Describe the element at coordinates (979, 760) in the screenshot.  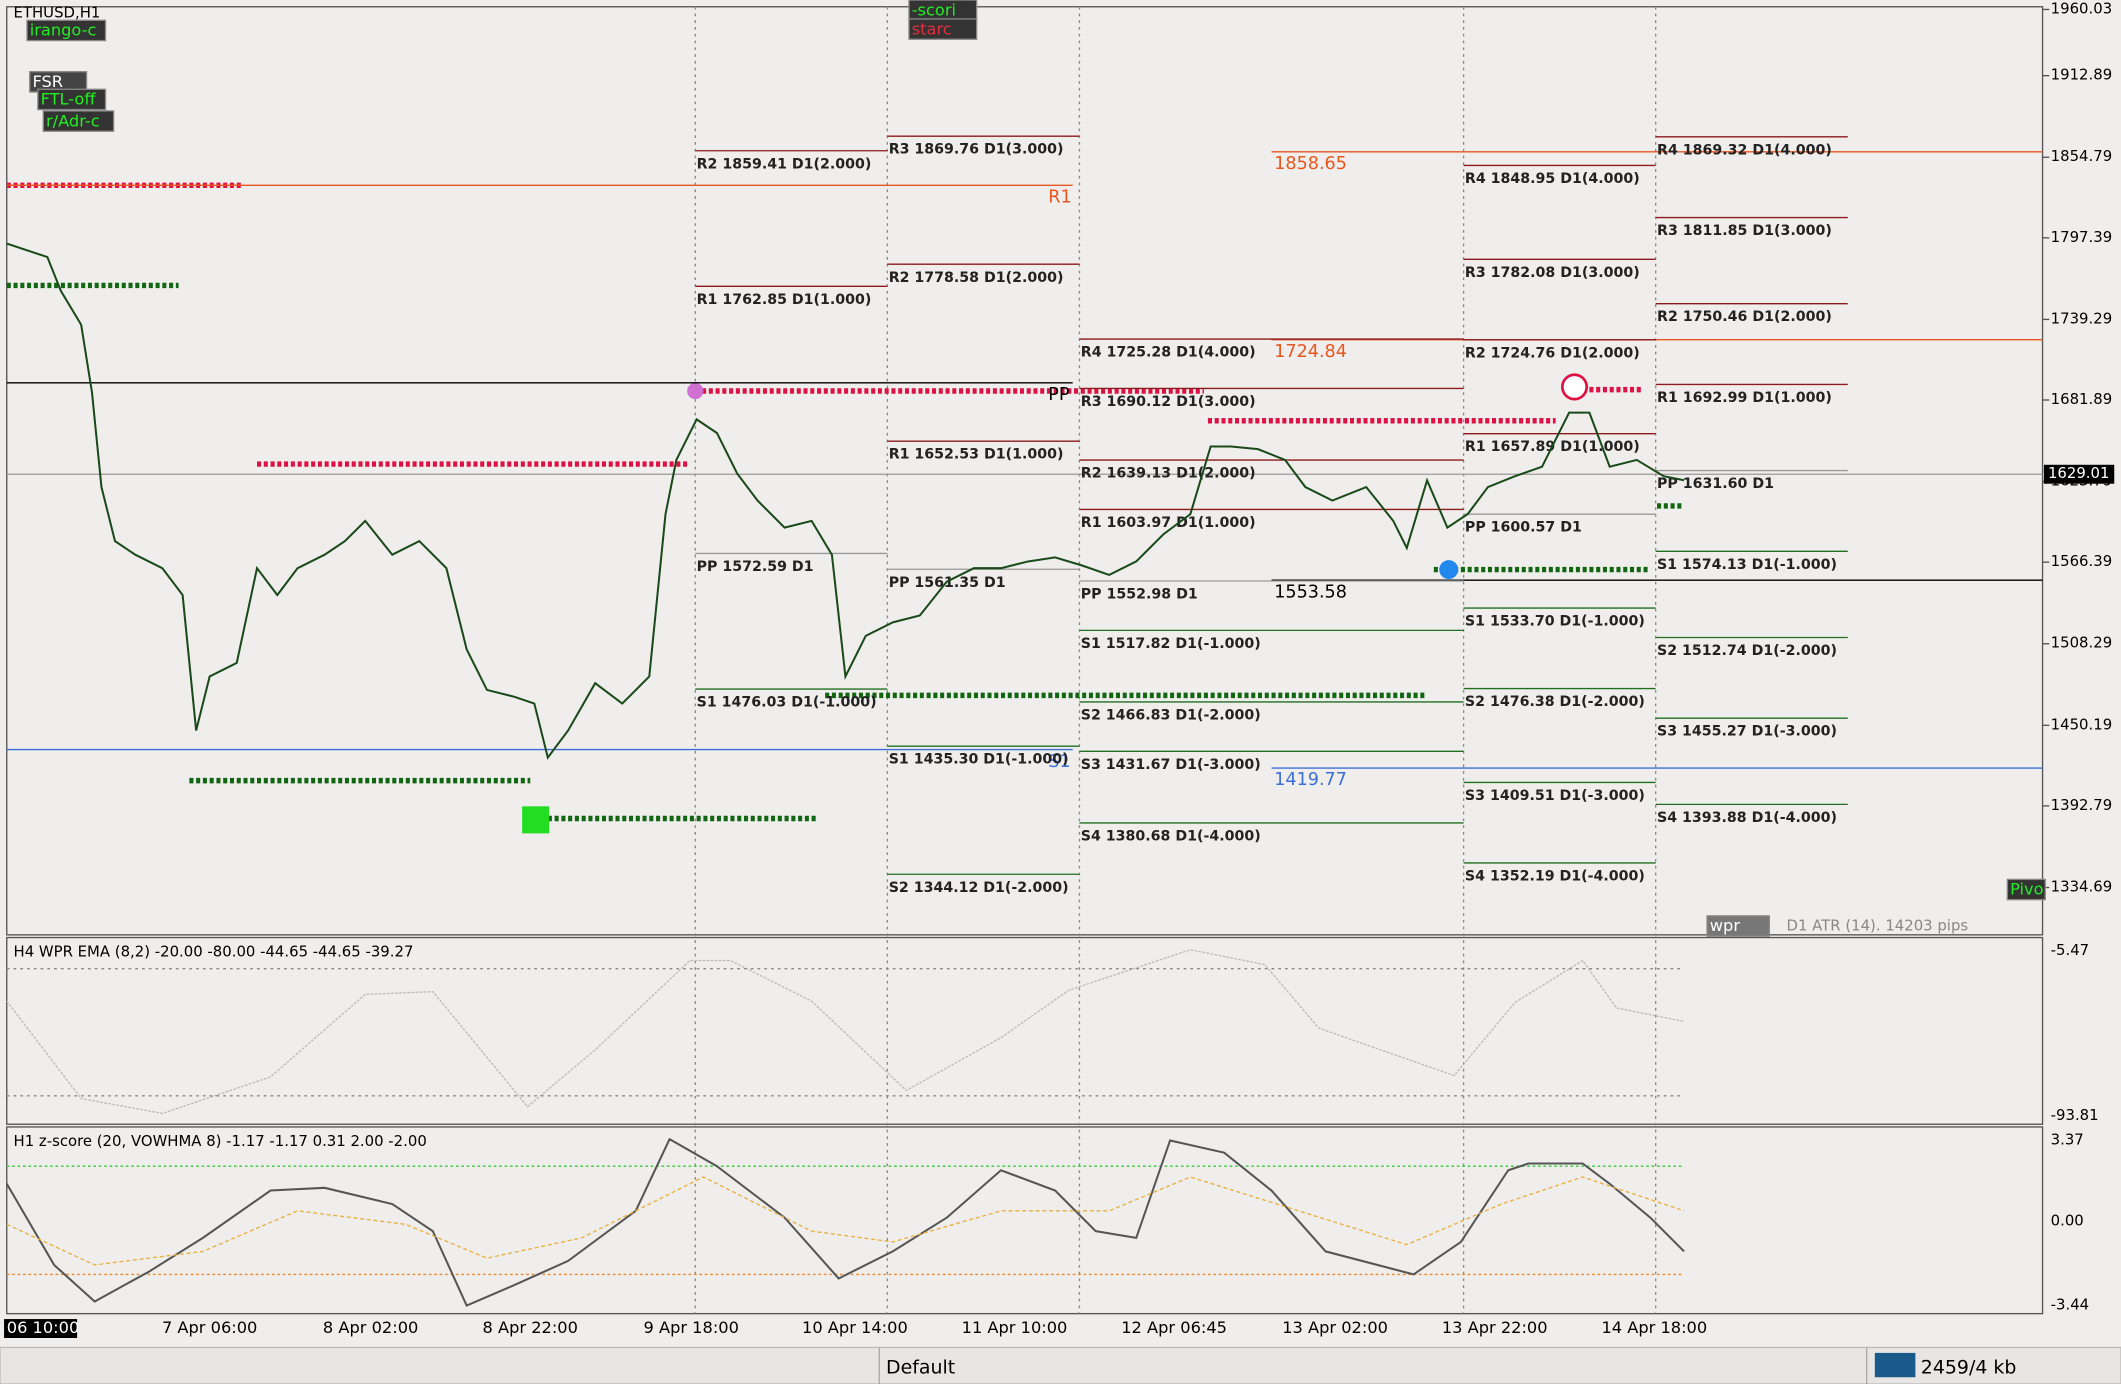
I see `pivot-label: S1 1435.30 D1(-1.000)` at that location.